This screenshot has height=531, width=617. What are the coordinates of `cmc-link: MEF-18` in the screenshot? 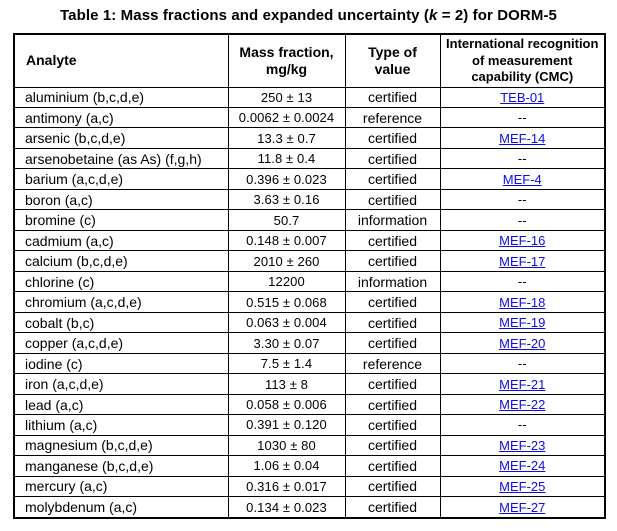 It's located at (522, 302).